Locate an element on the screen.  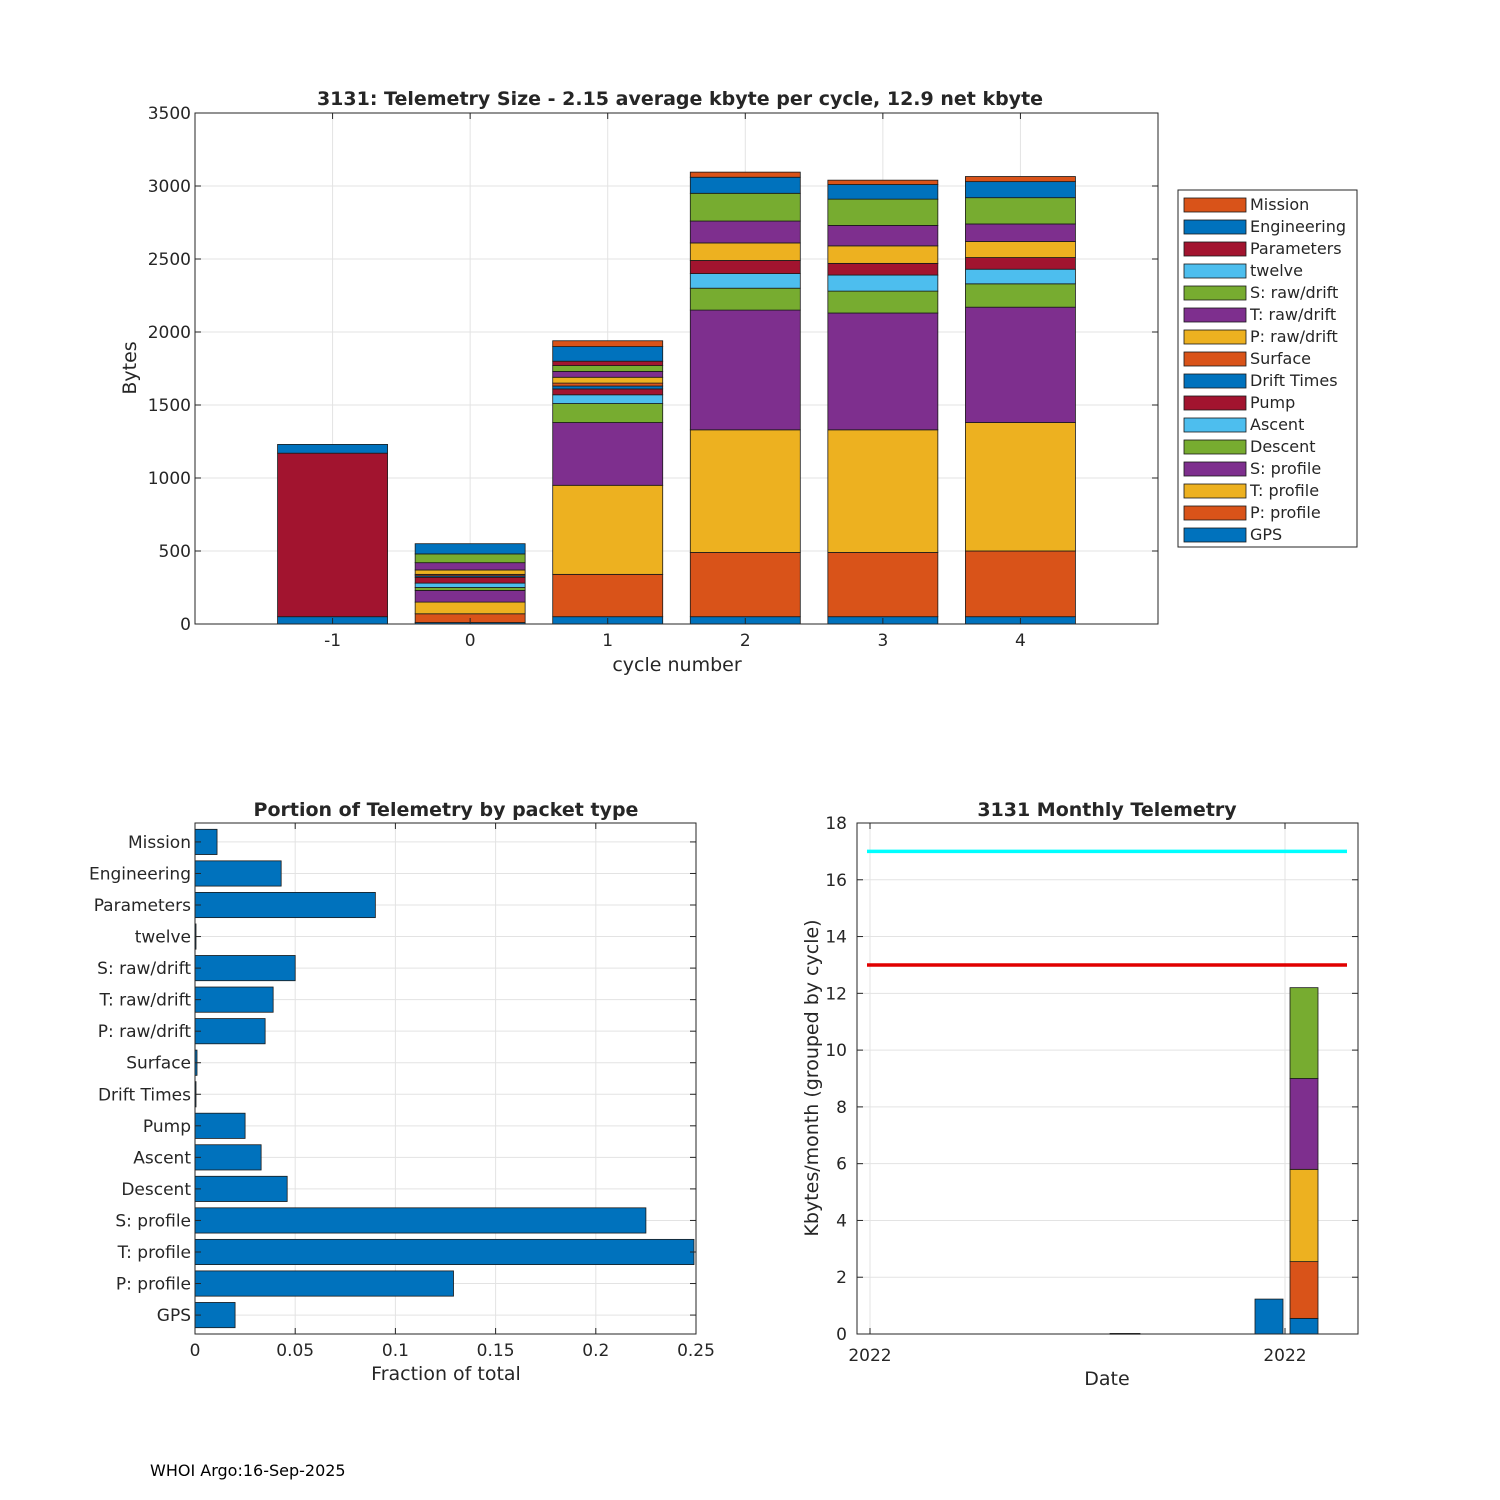
legend-label: twelve is located at coordinates (1276, 270).